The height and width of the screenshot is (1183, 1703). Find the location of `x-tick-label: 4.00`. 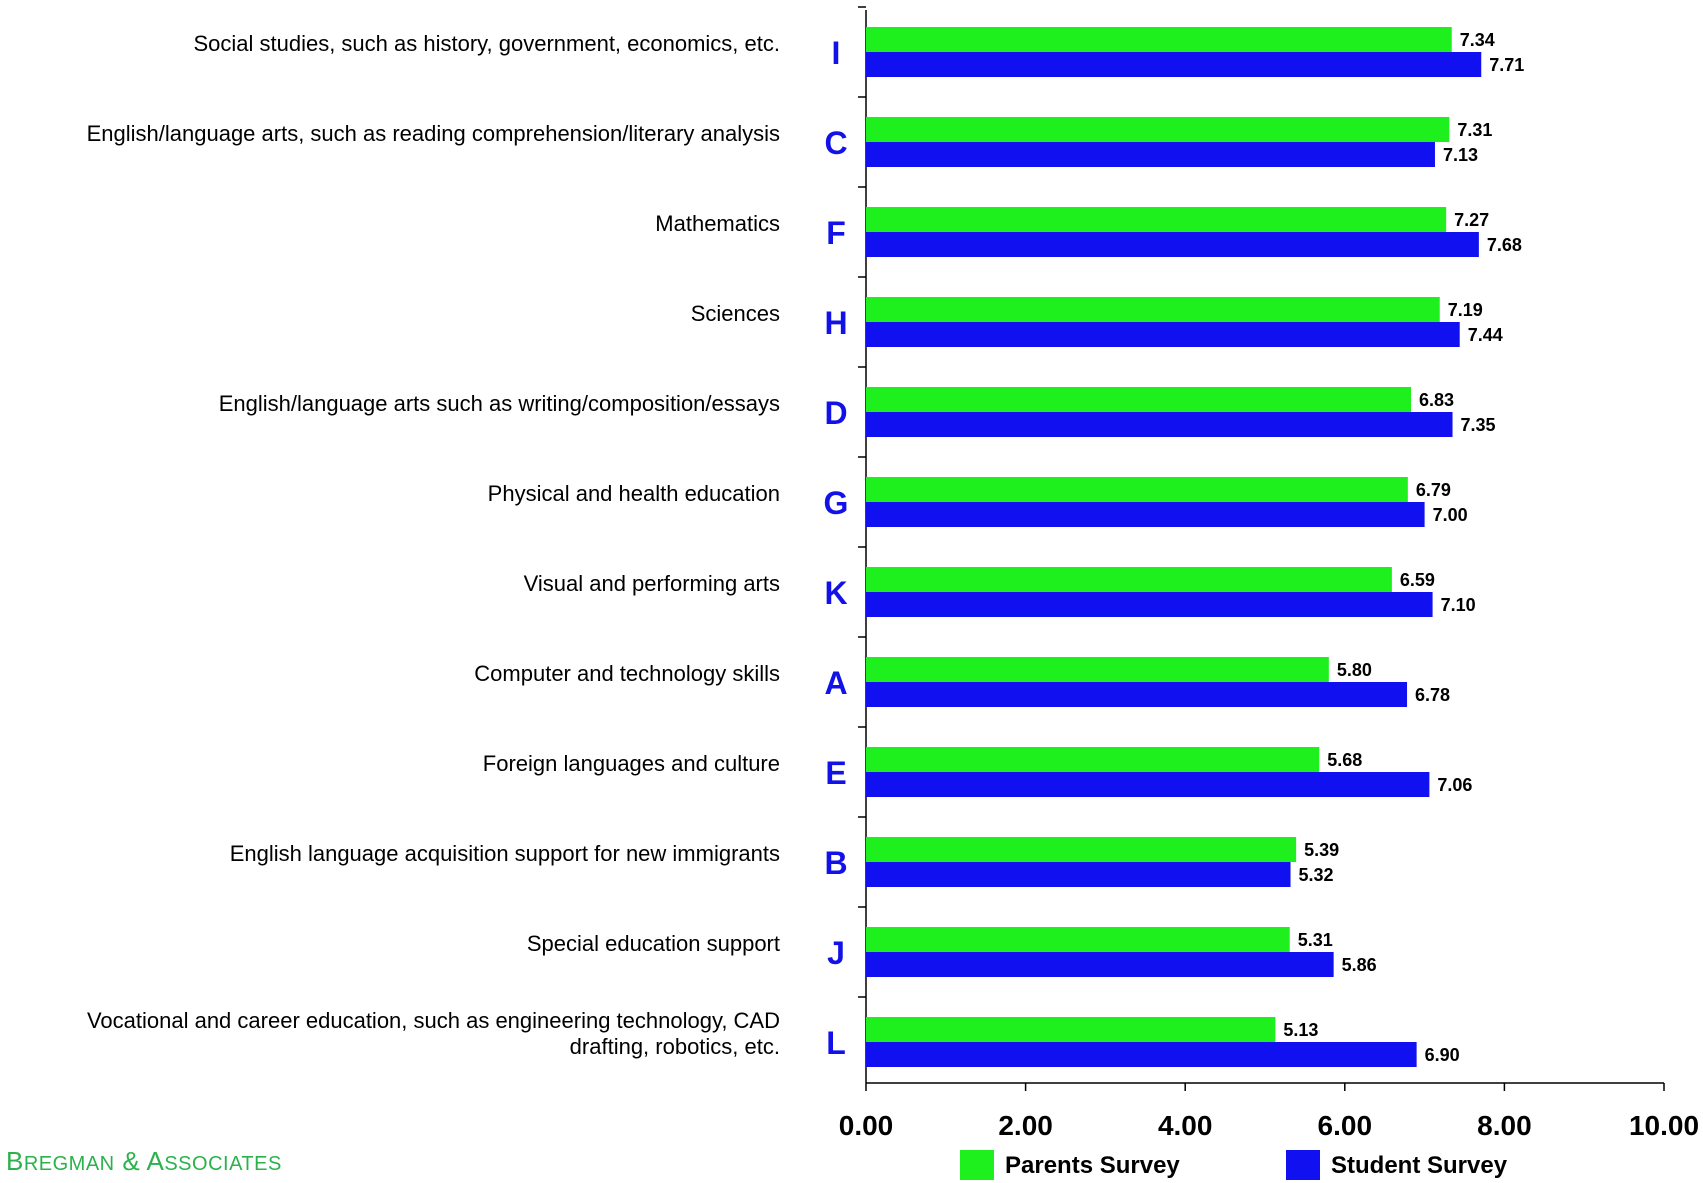

x-tick-label: 4.00 is located at coordinates (1185, 1125).